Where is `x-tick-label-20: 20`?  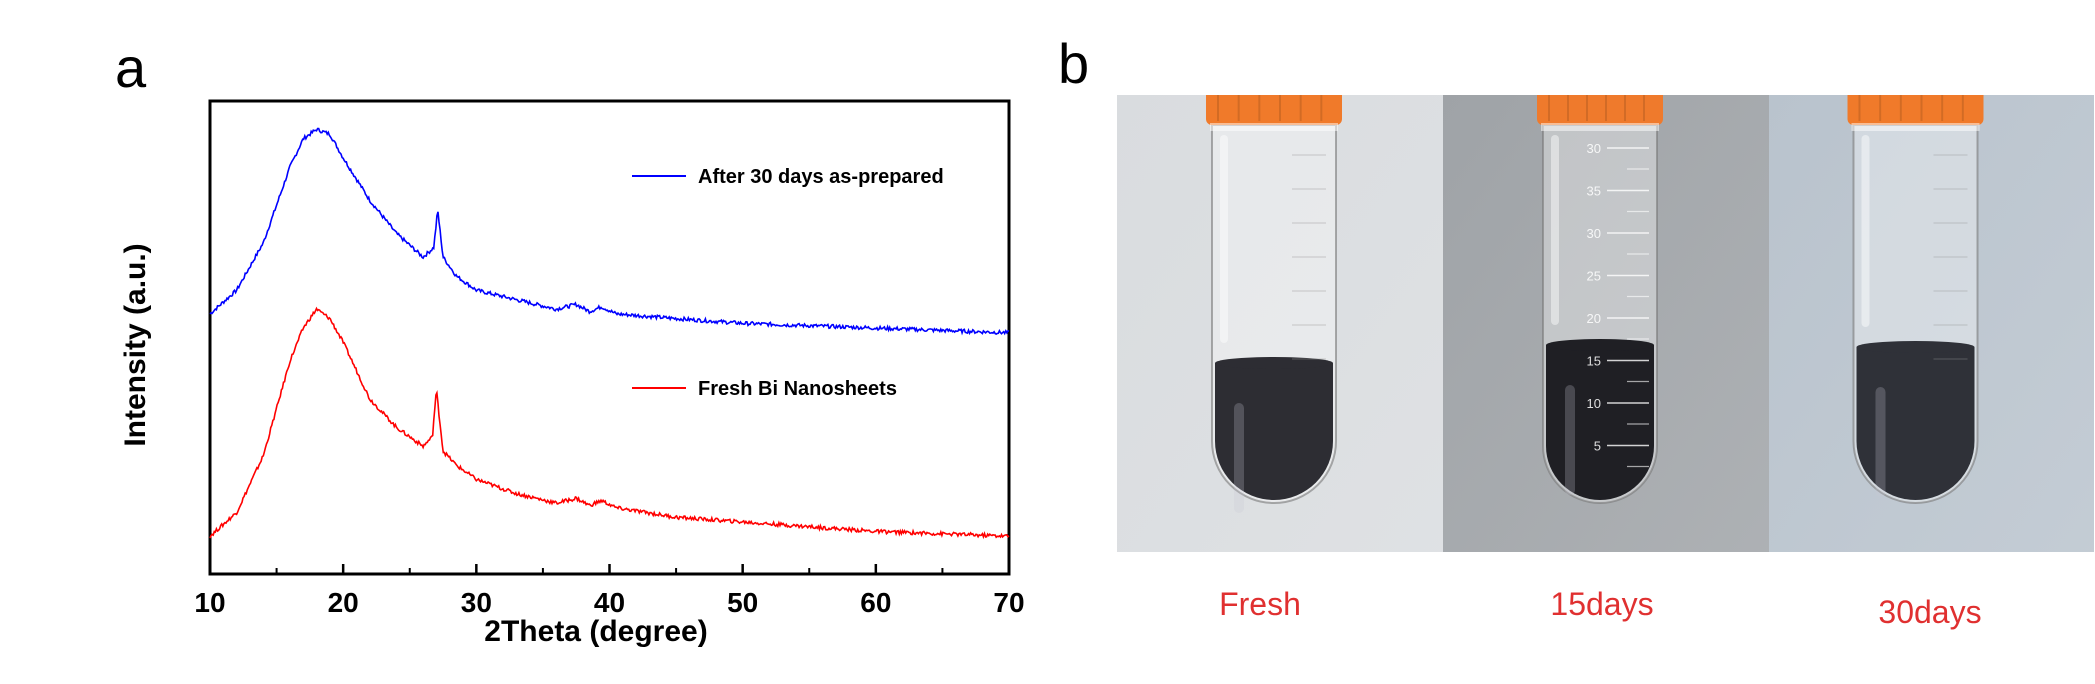
x-tick-label-20: 20 is located at coordinates (343, 602).